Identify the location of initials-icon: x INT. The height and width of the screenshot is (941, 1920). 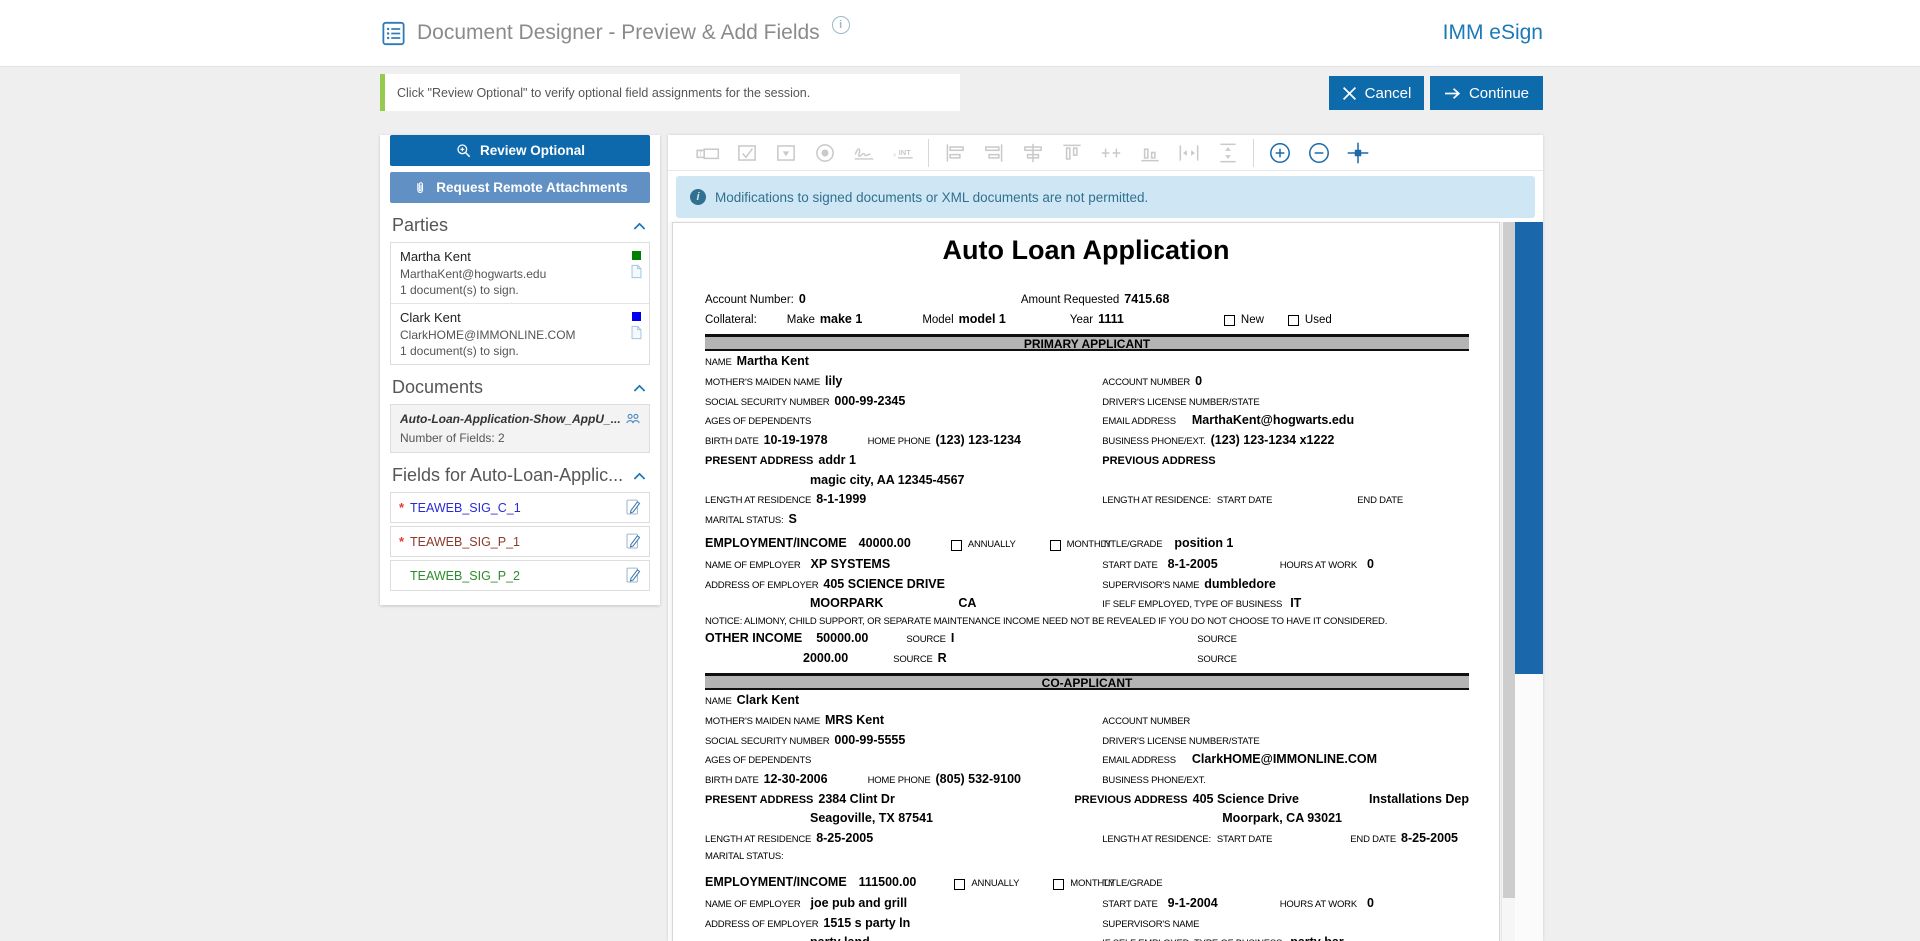
(902, 153).